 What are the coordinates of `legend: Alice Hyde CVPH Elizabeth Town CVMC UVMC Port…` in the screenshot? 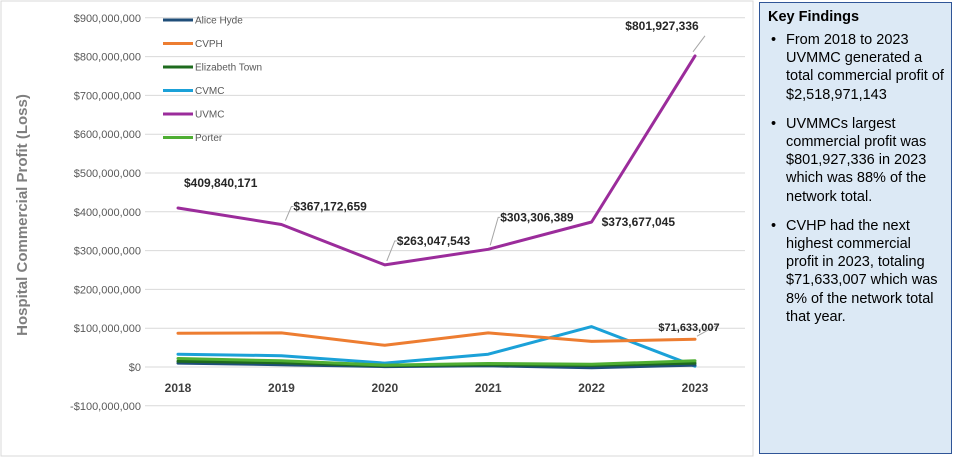 It's located at (212, 80).